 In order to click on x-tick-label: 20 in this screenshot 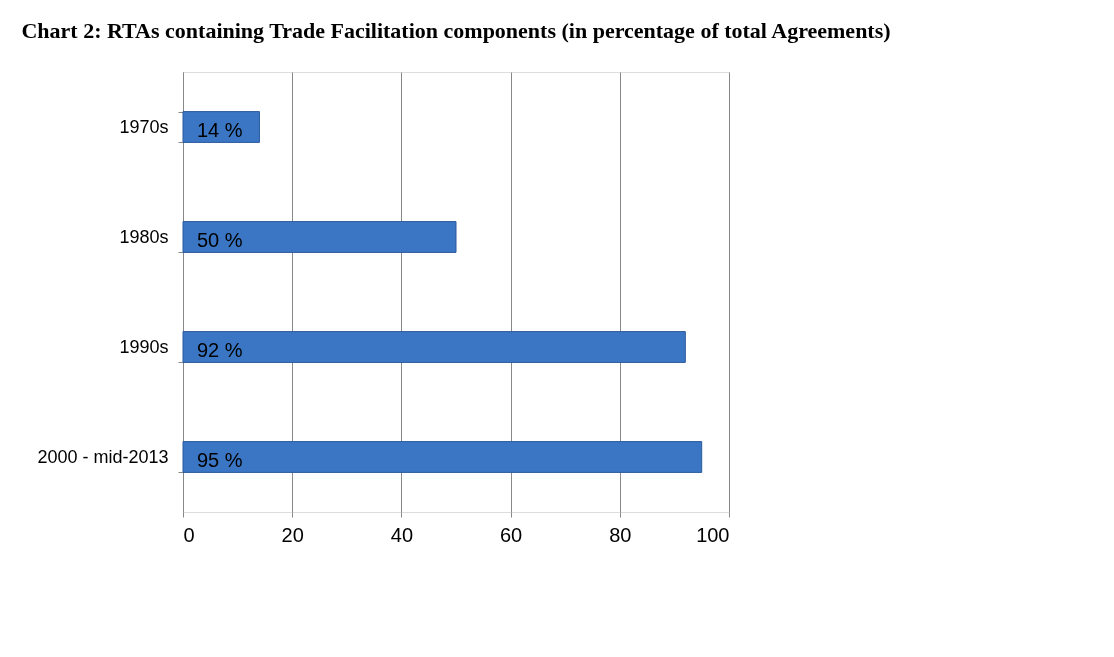, I will do `click(292, 534)`.